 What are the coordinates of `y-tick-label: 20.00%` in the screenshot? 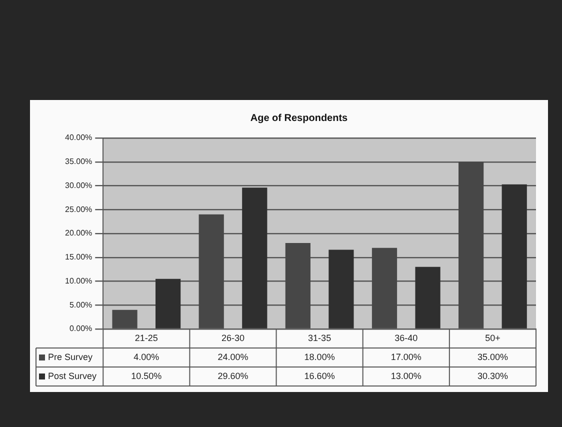 It's located at (78, 233).